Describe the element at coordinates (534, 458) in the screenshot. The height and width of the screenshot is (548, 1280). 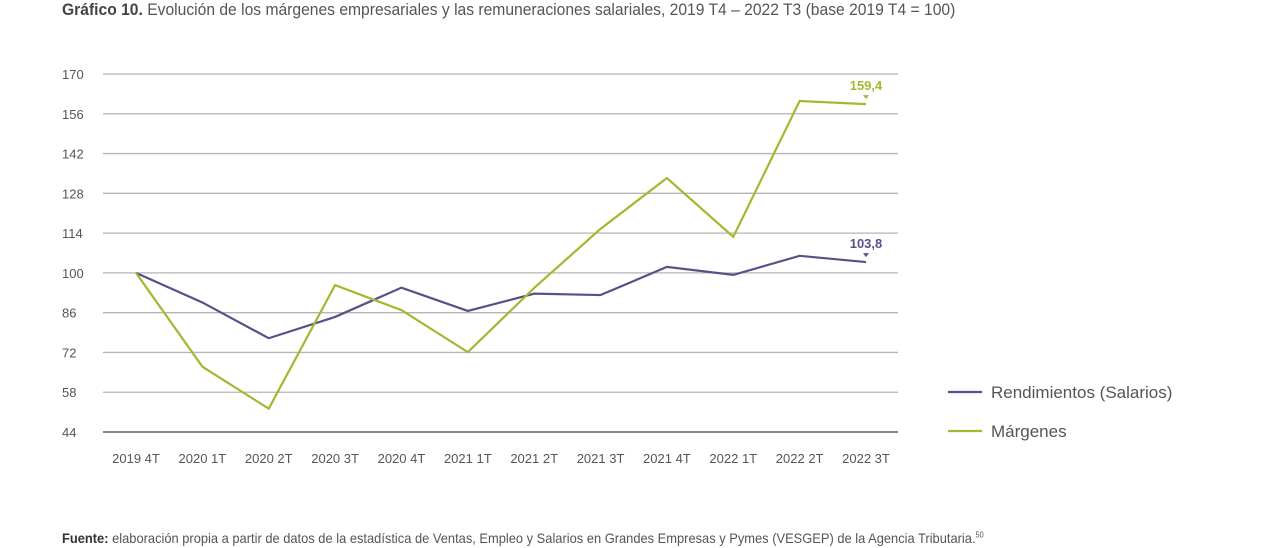
I see `x-tick-label: 2021 2T` at that location.